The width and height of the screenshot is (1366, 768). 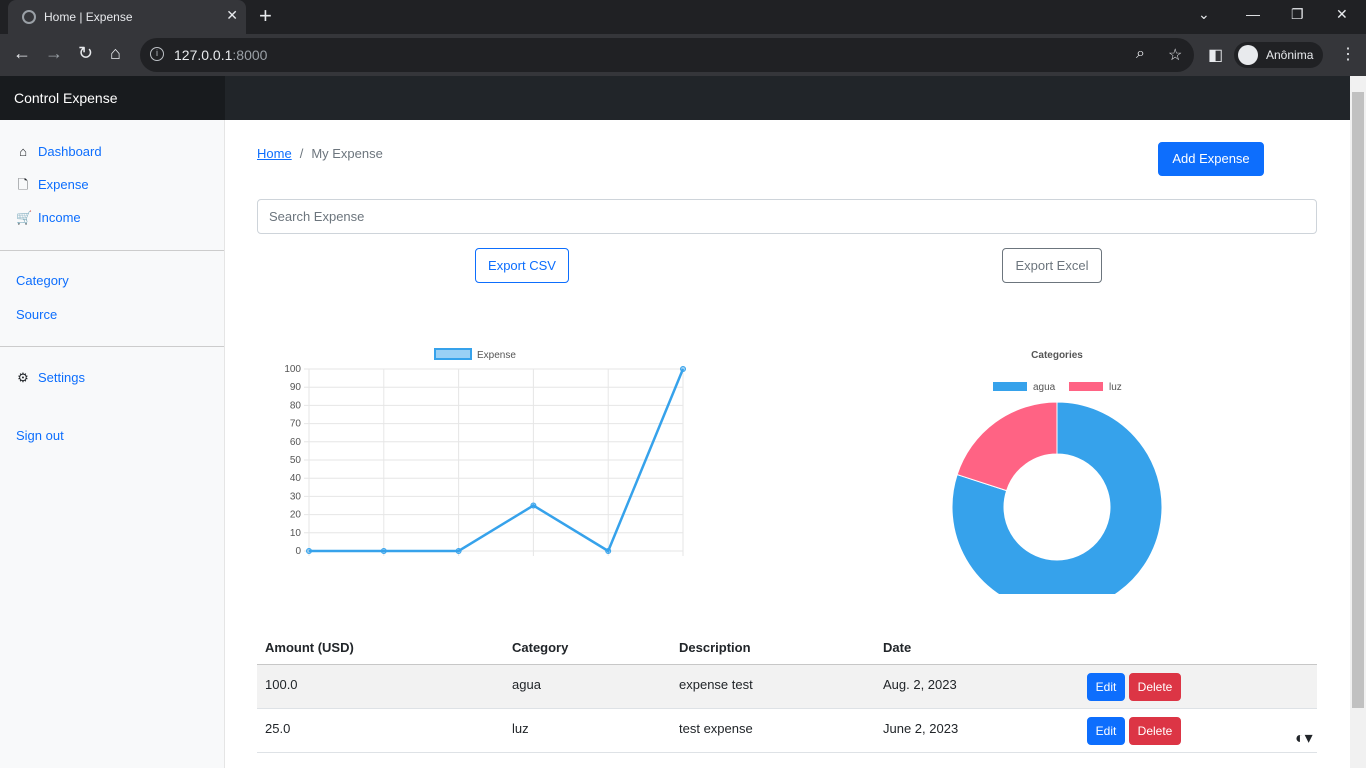 What do you see at coordinates (23, 184) in the screenshot?
I see `file-icon: 🗋` at bounding box center [23, 184].